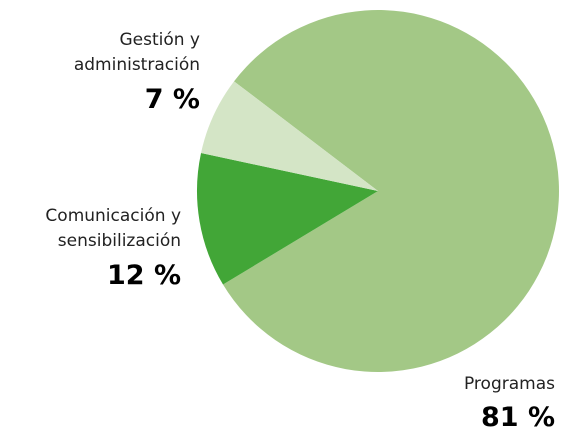 This screenshot has height=429, width=561. I want to click on slice-label: Gestión y administración, so click(136, 52).